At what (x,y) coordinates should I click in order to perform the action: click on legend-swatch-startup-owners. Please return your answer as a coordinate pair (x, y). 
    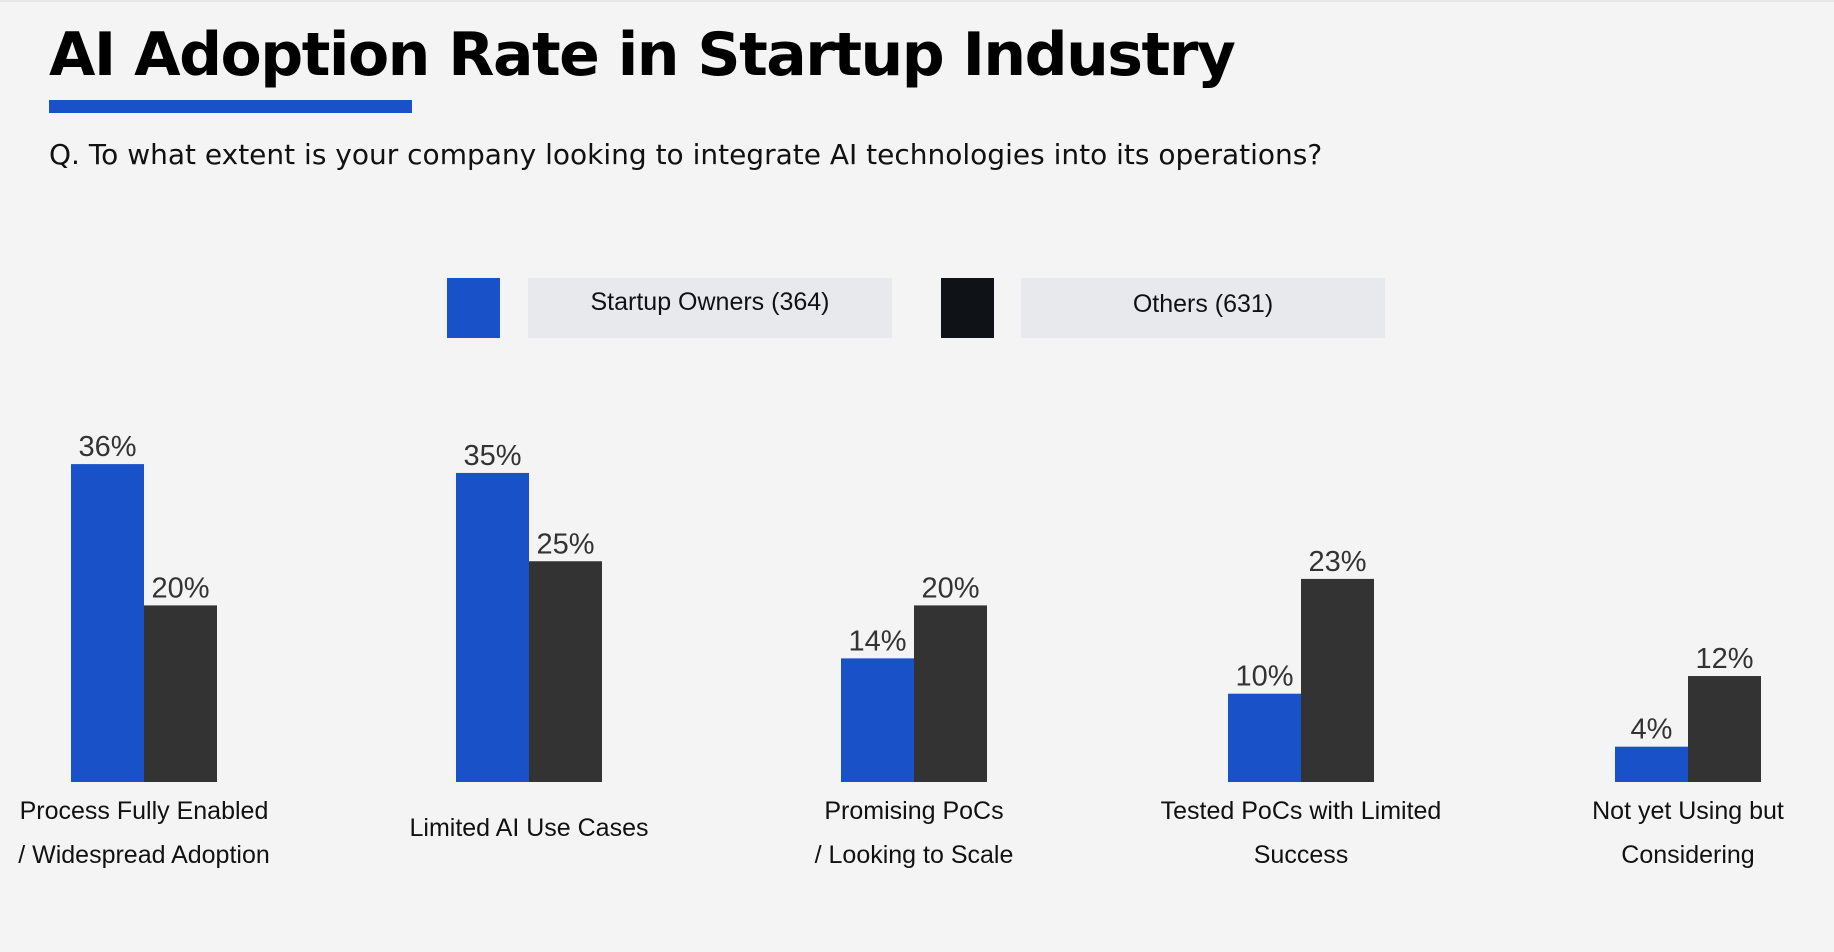
    Looking at the image, I should click on (473, 308).